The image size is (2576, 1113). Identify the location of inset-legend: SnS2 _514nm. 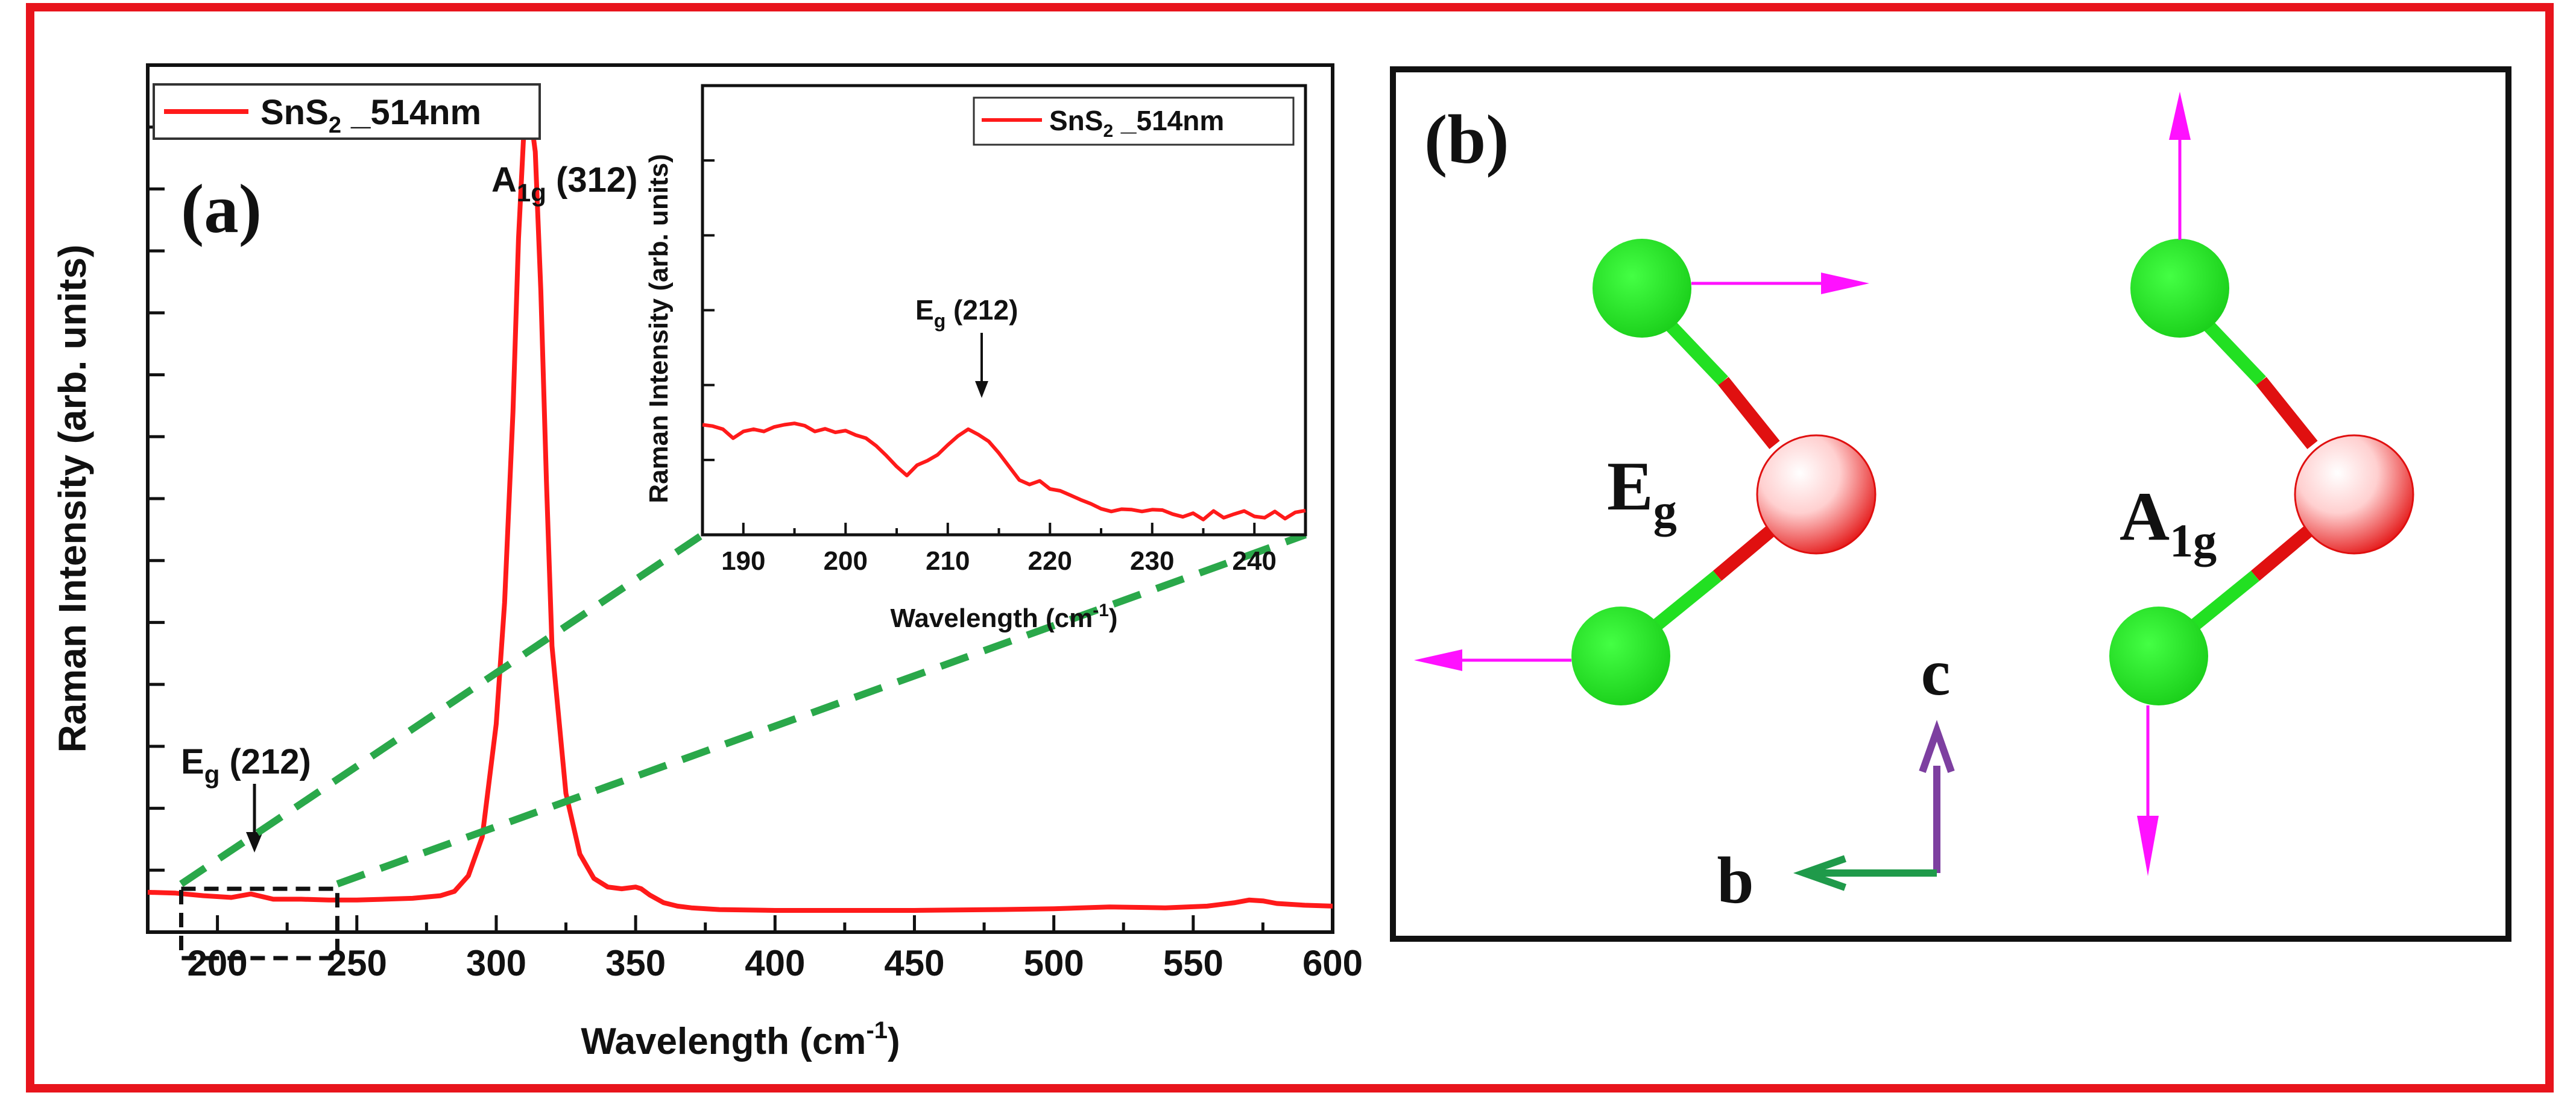
(1134, 121).